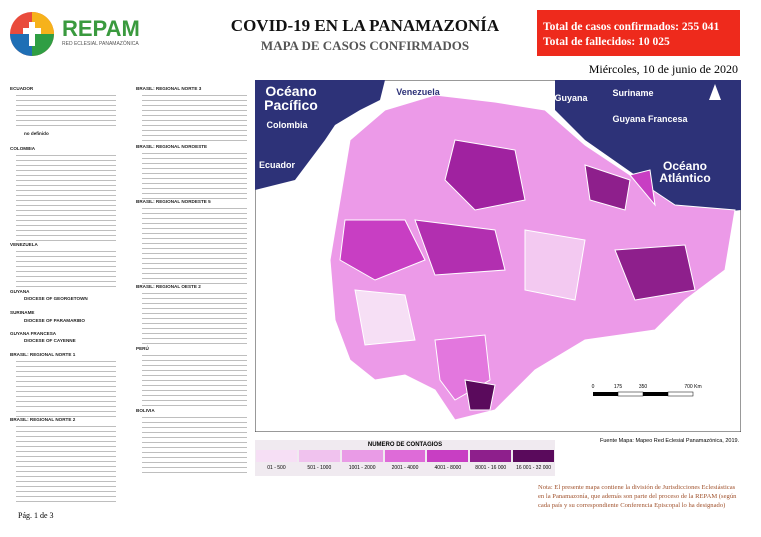  What do you see at coordinates (405, 468) in the screenshot?
I see `legend-label: 2001 - 4000` at bounding box center [405, 468].